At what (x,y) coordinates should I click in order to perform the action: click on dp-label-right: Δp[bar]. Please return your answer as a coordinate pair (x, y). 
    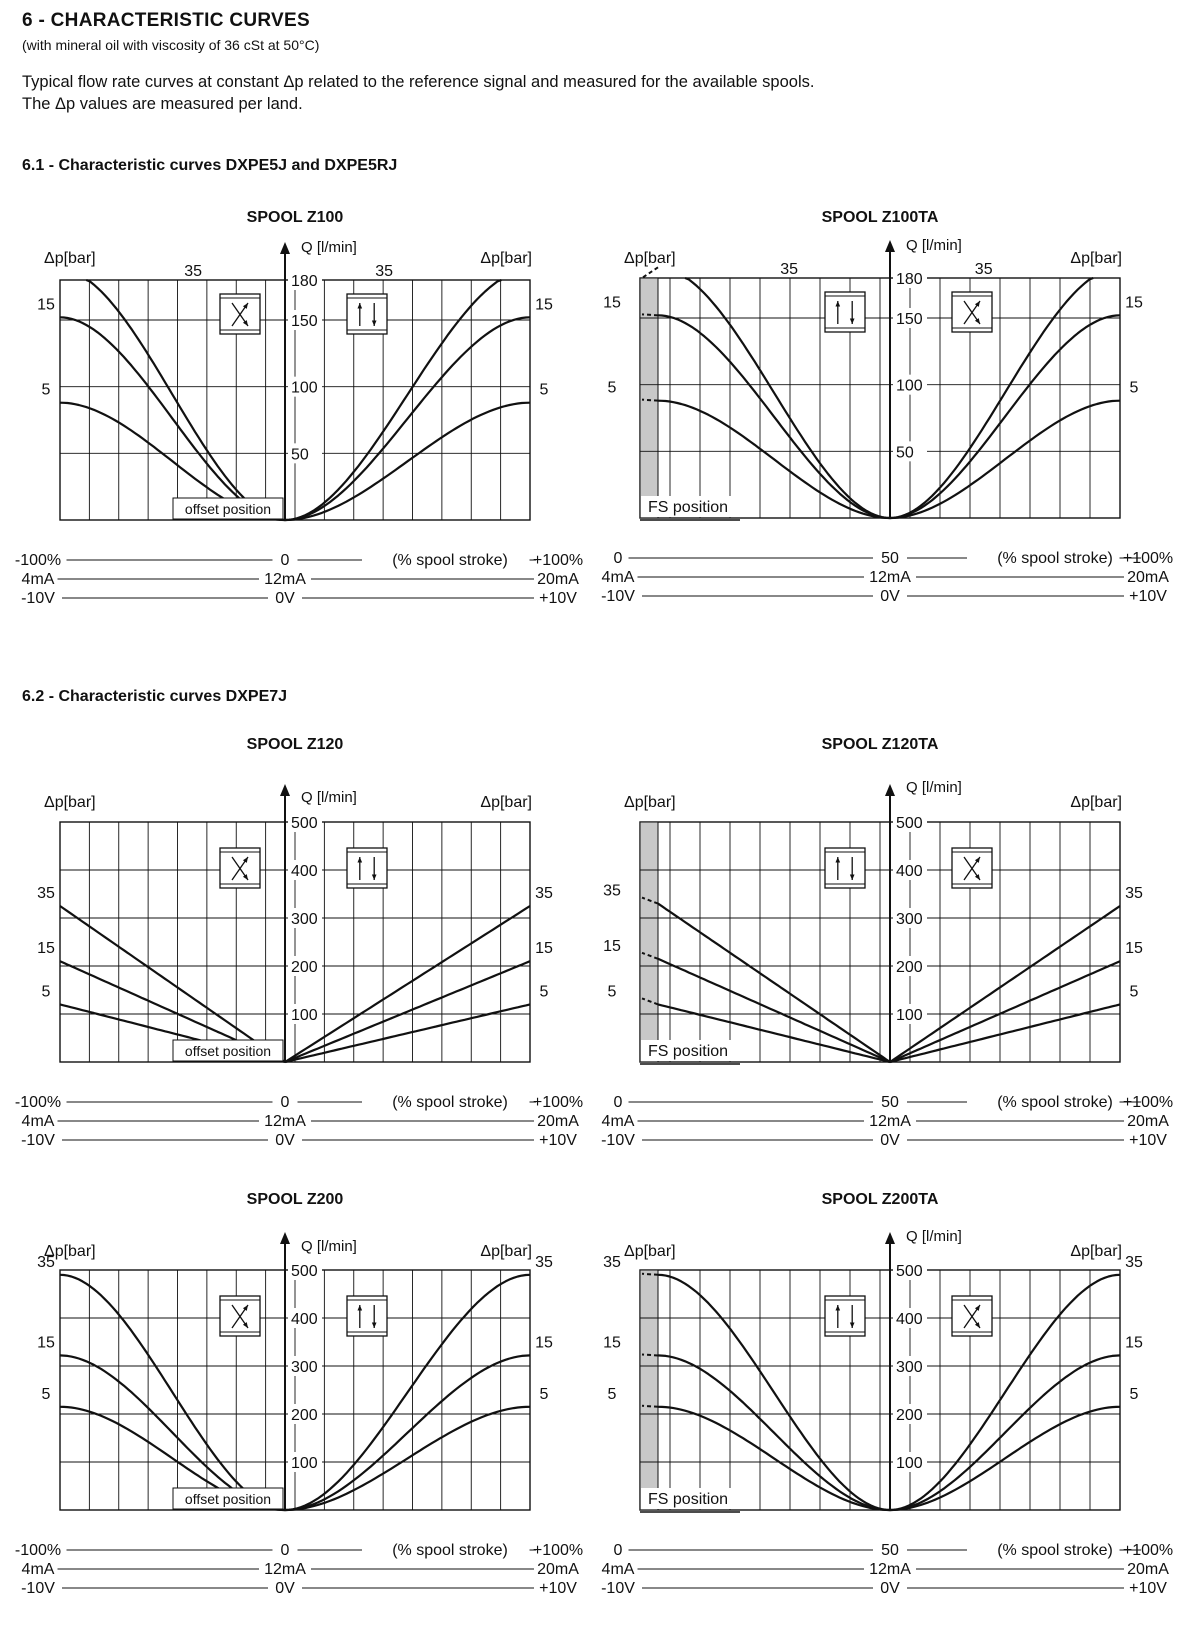
    Looking at the image, I should click on (506, 1251).